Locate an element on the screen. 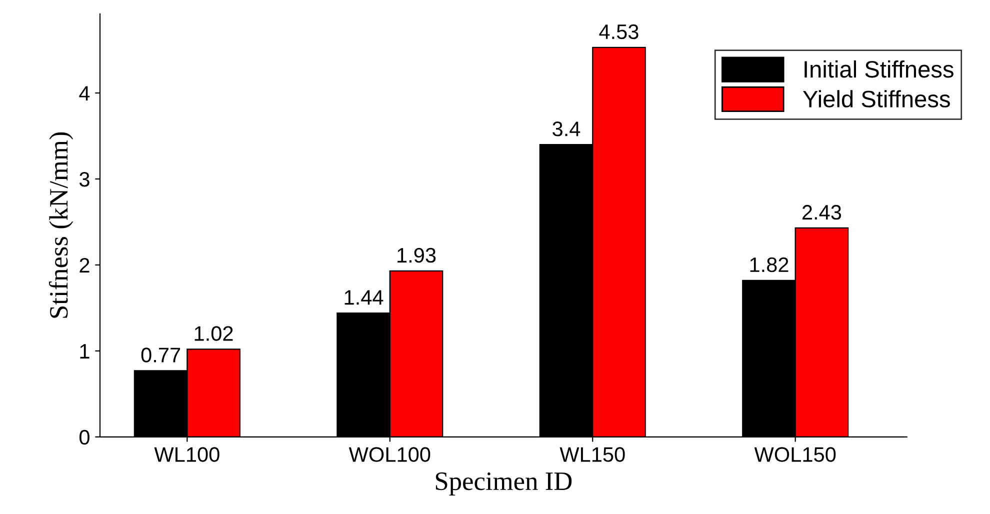 This screenshot has height=514, width=990. y-tick-label: 0 is located at coordinates (84, 437).